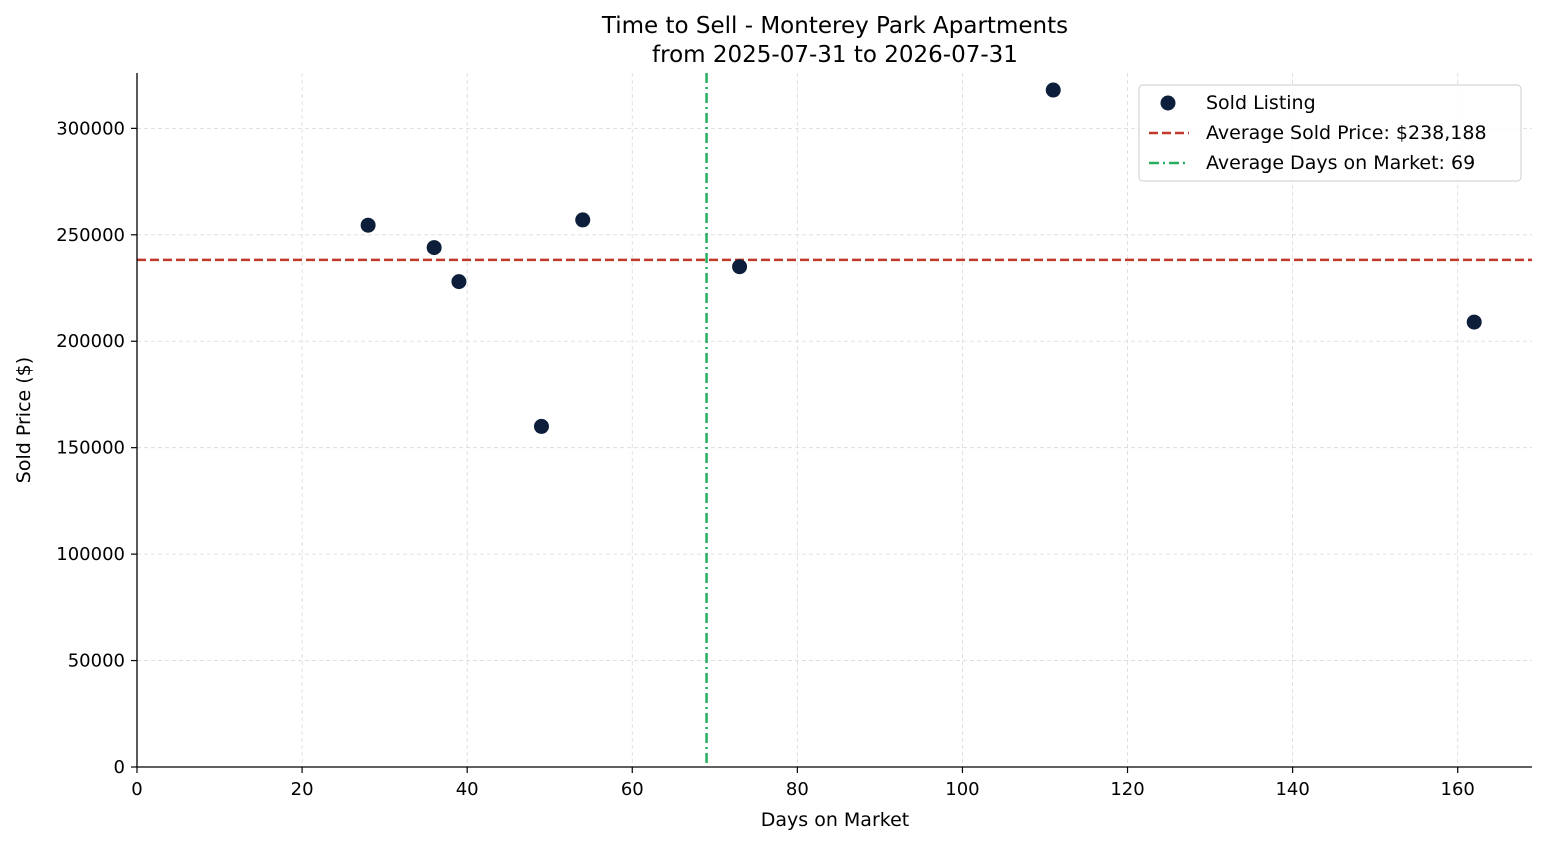  I want to click on legend-label-sold-listing: Sold Listing, so click(1261, 103).